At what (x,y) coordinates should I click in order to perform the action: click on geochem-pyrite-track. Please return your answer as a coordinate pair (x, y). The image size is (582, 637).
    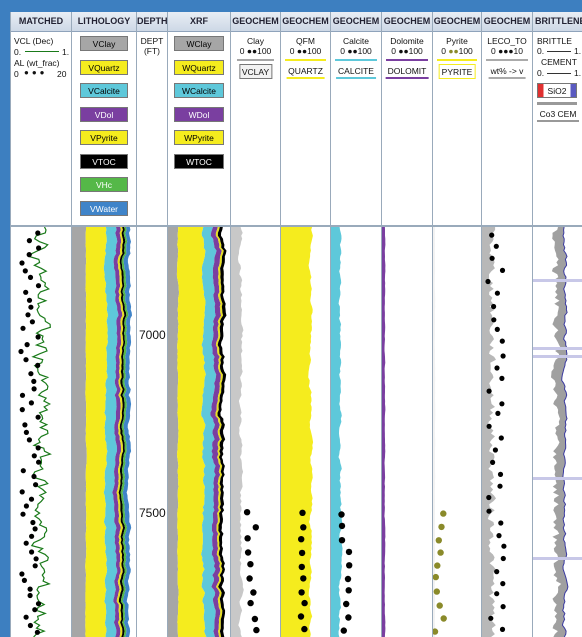
    Looking at the image, I should click on (457, 432).